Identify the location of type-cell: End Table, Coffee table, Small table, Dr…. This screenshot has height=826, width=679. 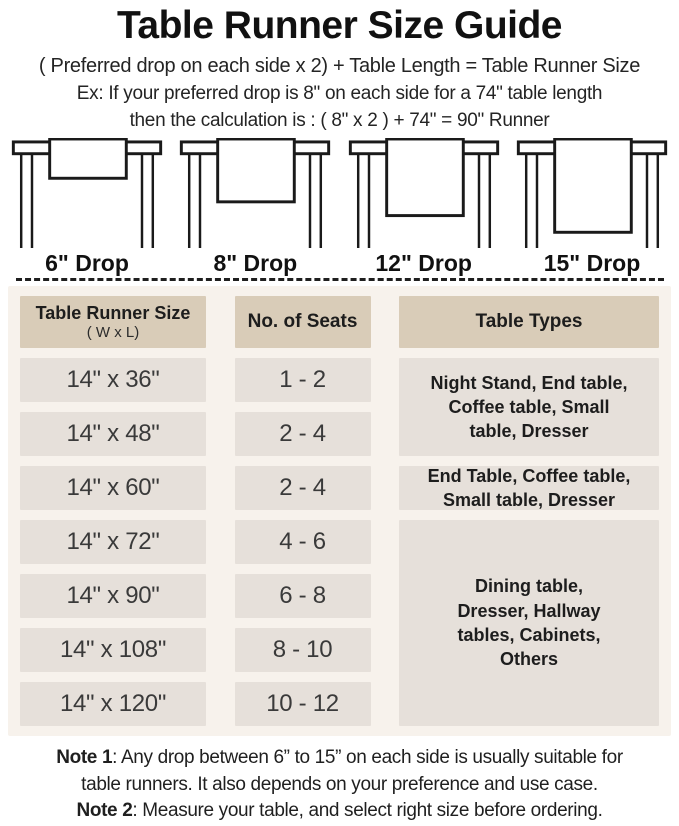
(529, 488).